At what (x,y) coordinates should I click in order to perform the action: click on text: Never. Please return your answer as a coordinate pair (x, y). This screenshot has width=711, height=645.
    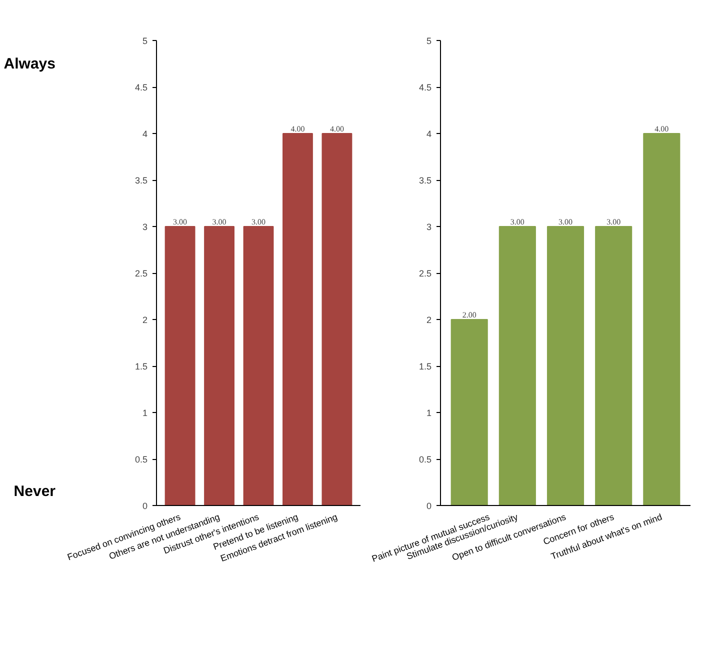
    Looking at the image, I should click on (35, 491).